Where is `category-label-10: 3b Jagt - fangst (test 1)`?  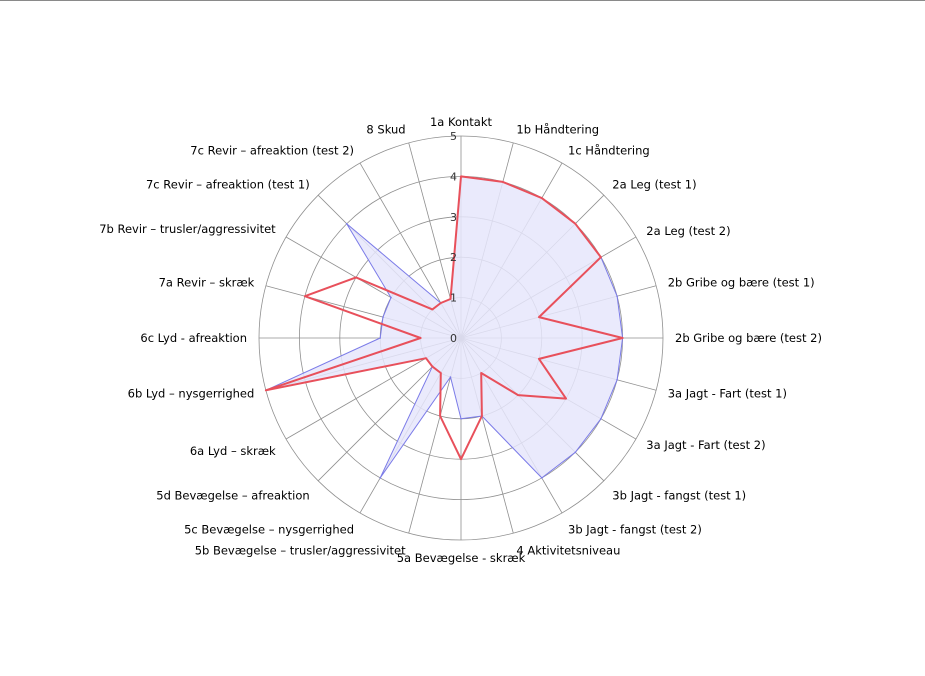 category-label-10: 3b Jagt - fangst (test 1) is located at coordinates (679, 495).